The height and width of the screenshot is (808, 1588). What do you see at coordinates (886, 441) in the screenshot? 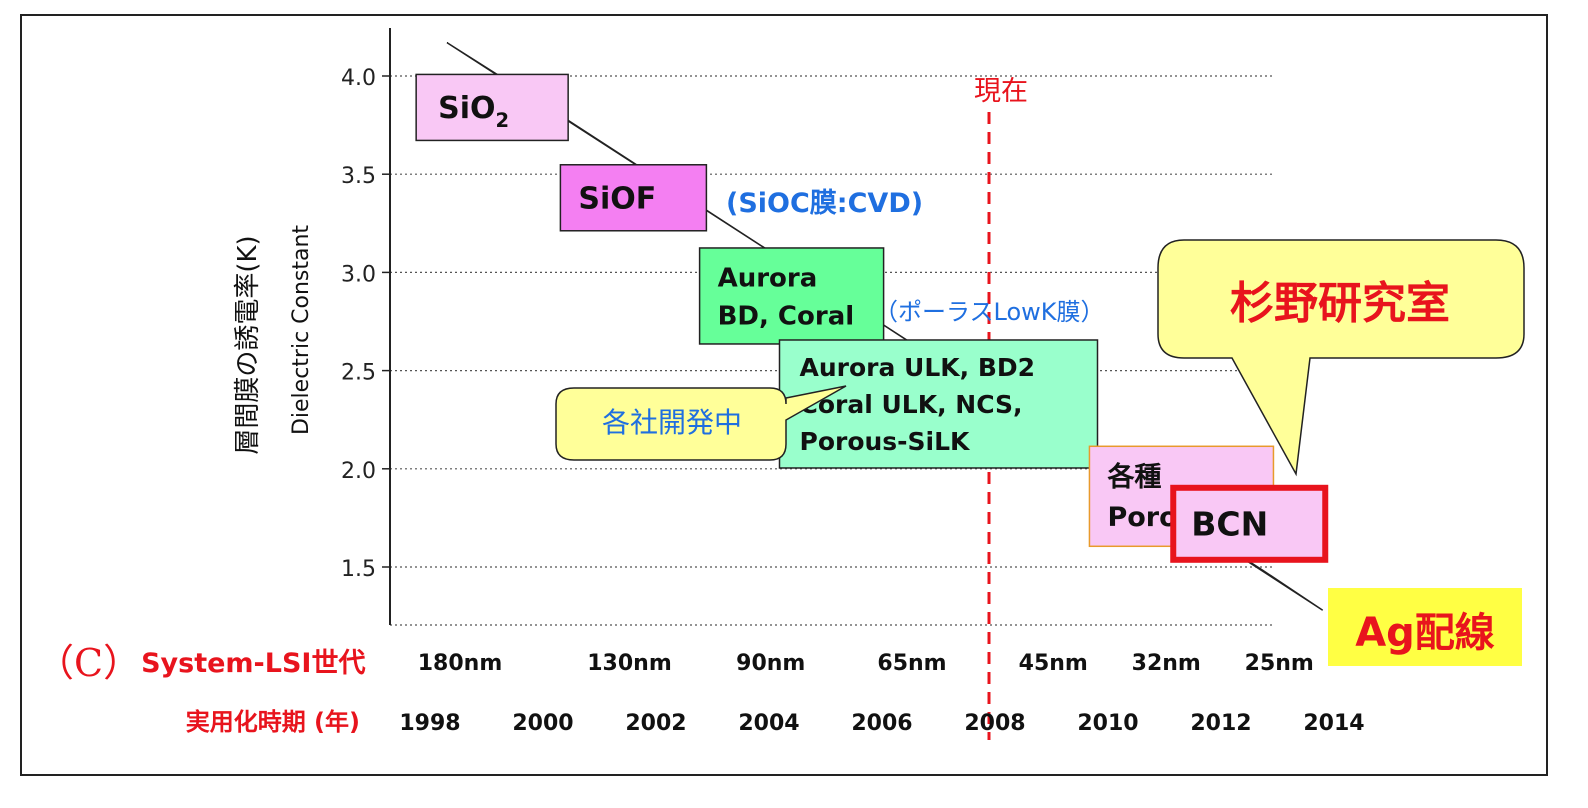
I see `material-label: Porous-SiLK` at bounding box center [886, 441].